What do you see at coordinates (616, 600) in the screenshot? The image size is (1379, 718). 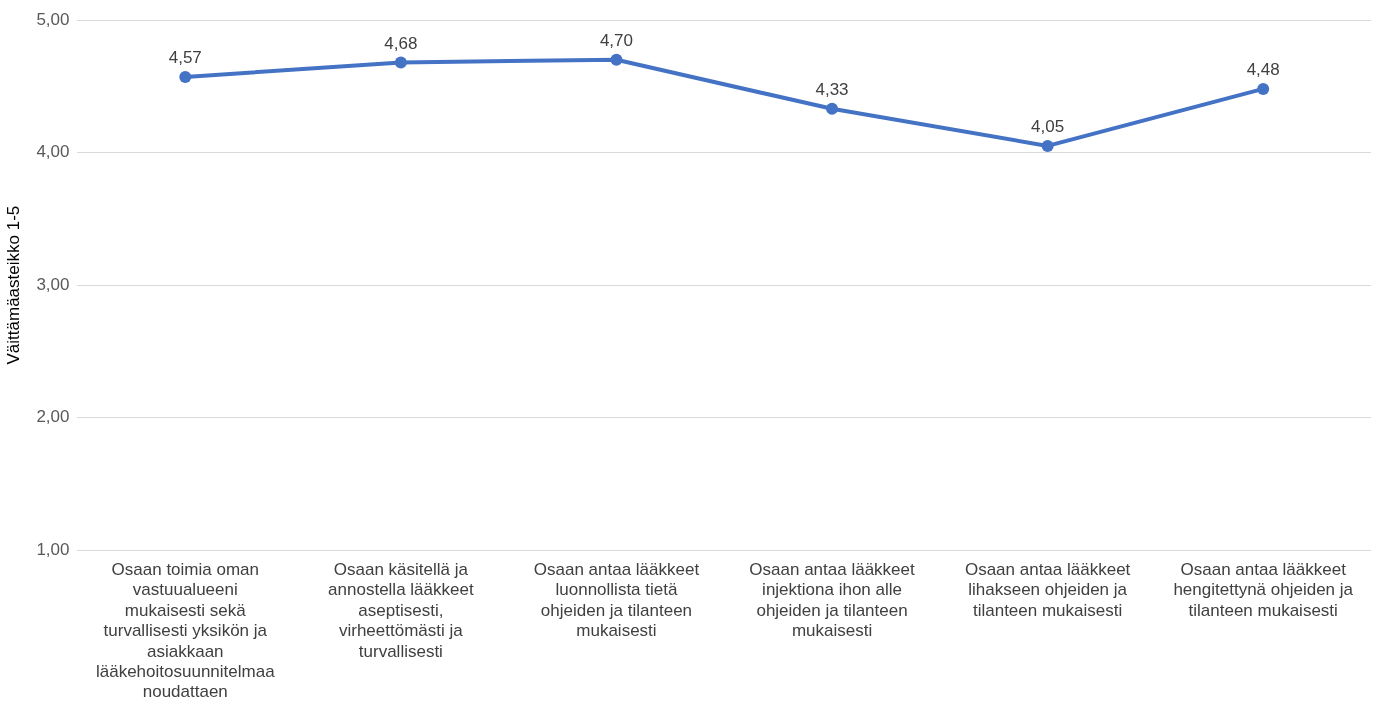 I see `x-tick-label: Osaan antaa lääkkeet luonnollista tietä ohjeiden ja tilanteen mukaisesti` at bounding box center [616, 600].